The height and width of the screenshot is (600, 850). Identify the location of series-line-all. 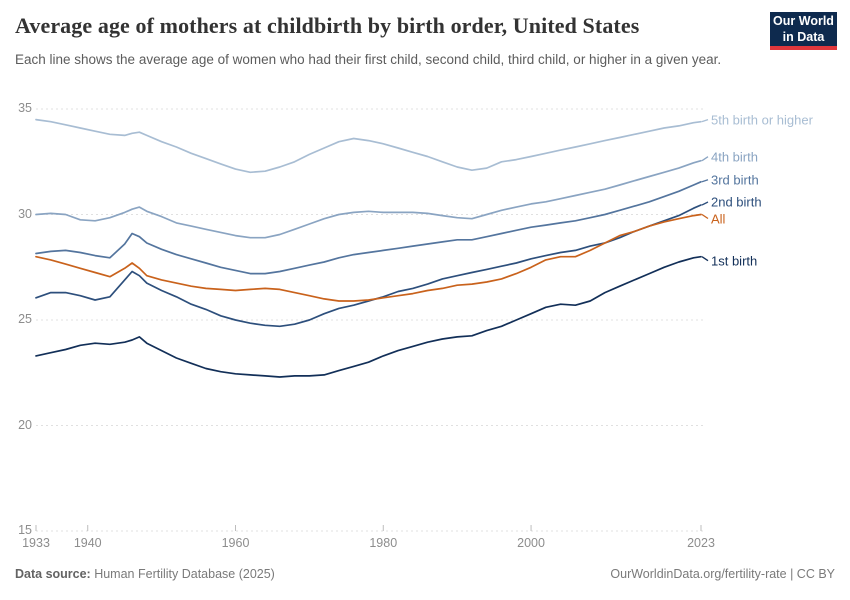
(368, 257).